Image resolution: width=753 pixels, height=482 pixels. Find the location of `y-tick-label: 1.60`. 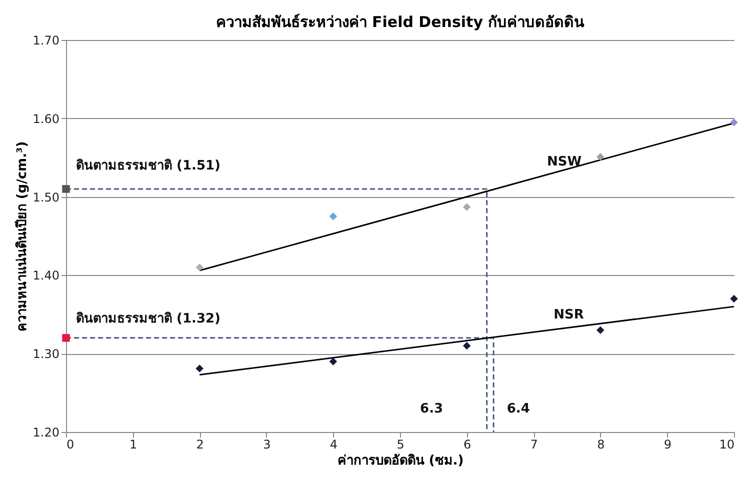

y-tick-label: 1.60 is located at coordinates (46, 119).